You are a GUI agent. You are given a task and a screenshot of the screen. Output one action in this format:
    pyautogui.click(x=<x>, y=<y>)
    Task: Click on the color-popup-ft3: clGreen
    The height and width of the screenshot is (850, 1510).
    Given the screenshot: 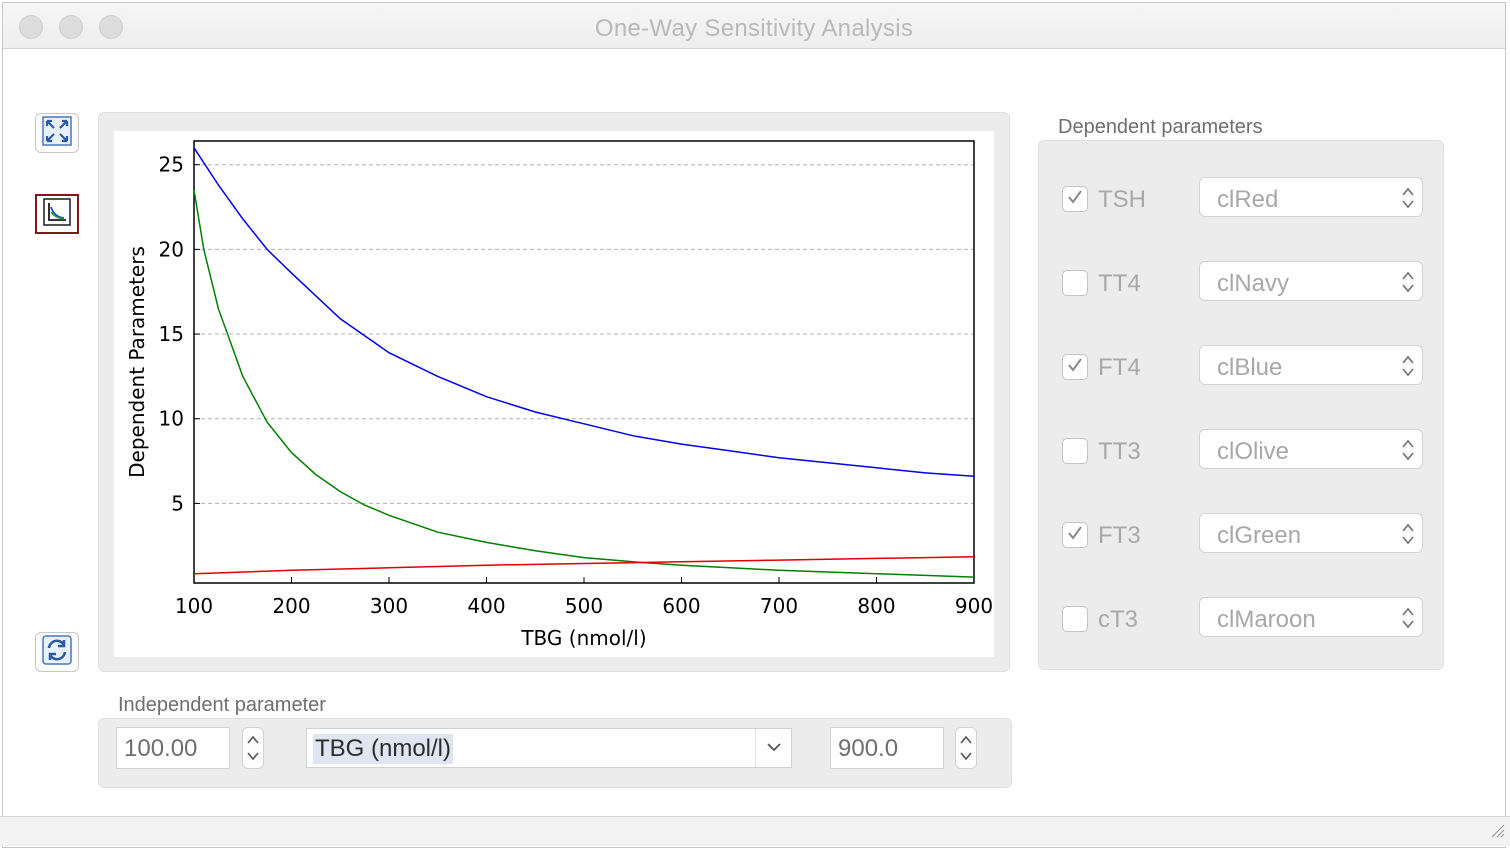 What is the action you would take?
    pyautogui.click(x=1311, y=533)
    